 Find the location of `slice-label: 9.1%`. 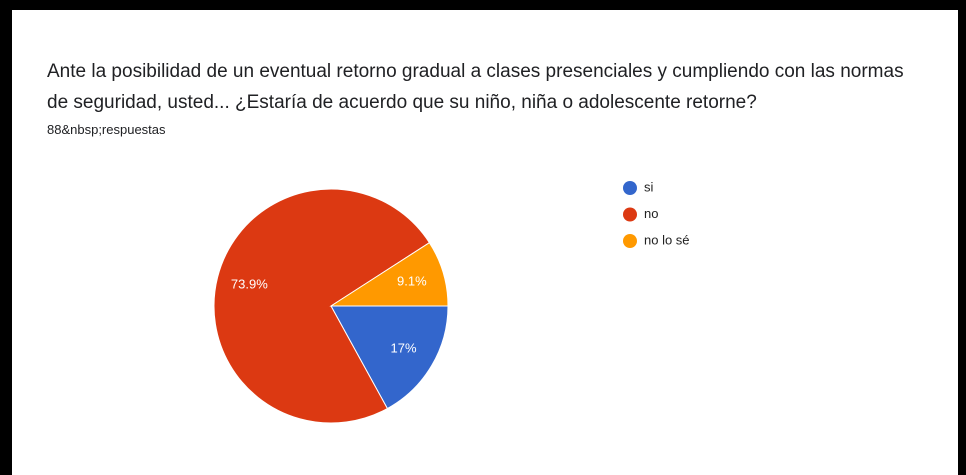

slice-label: 9.1% is located at coordinates (412, 281).